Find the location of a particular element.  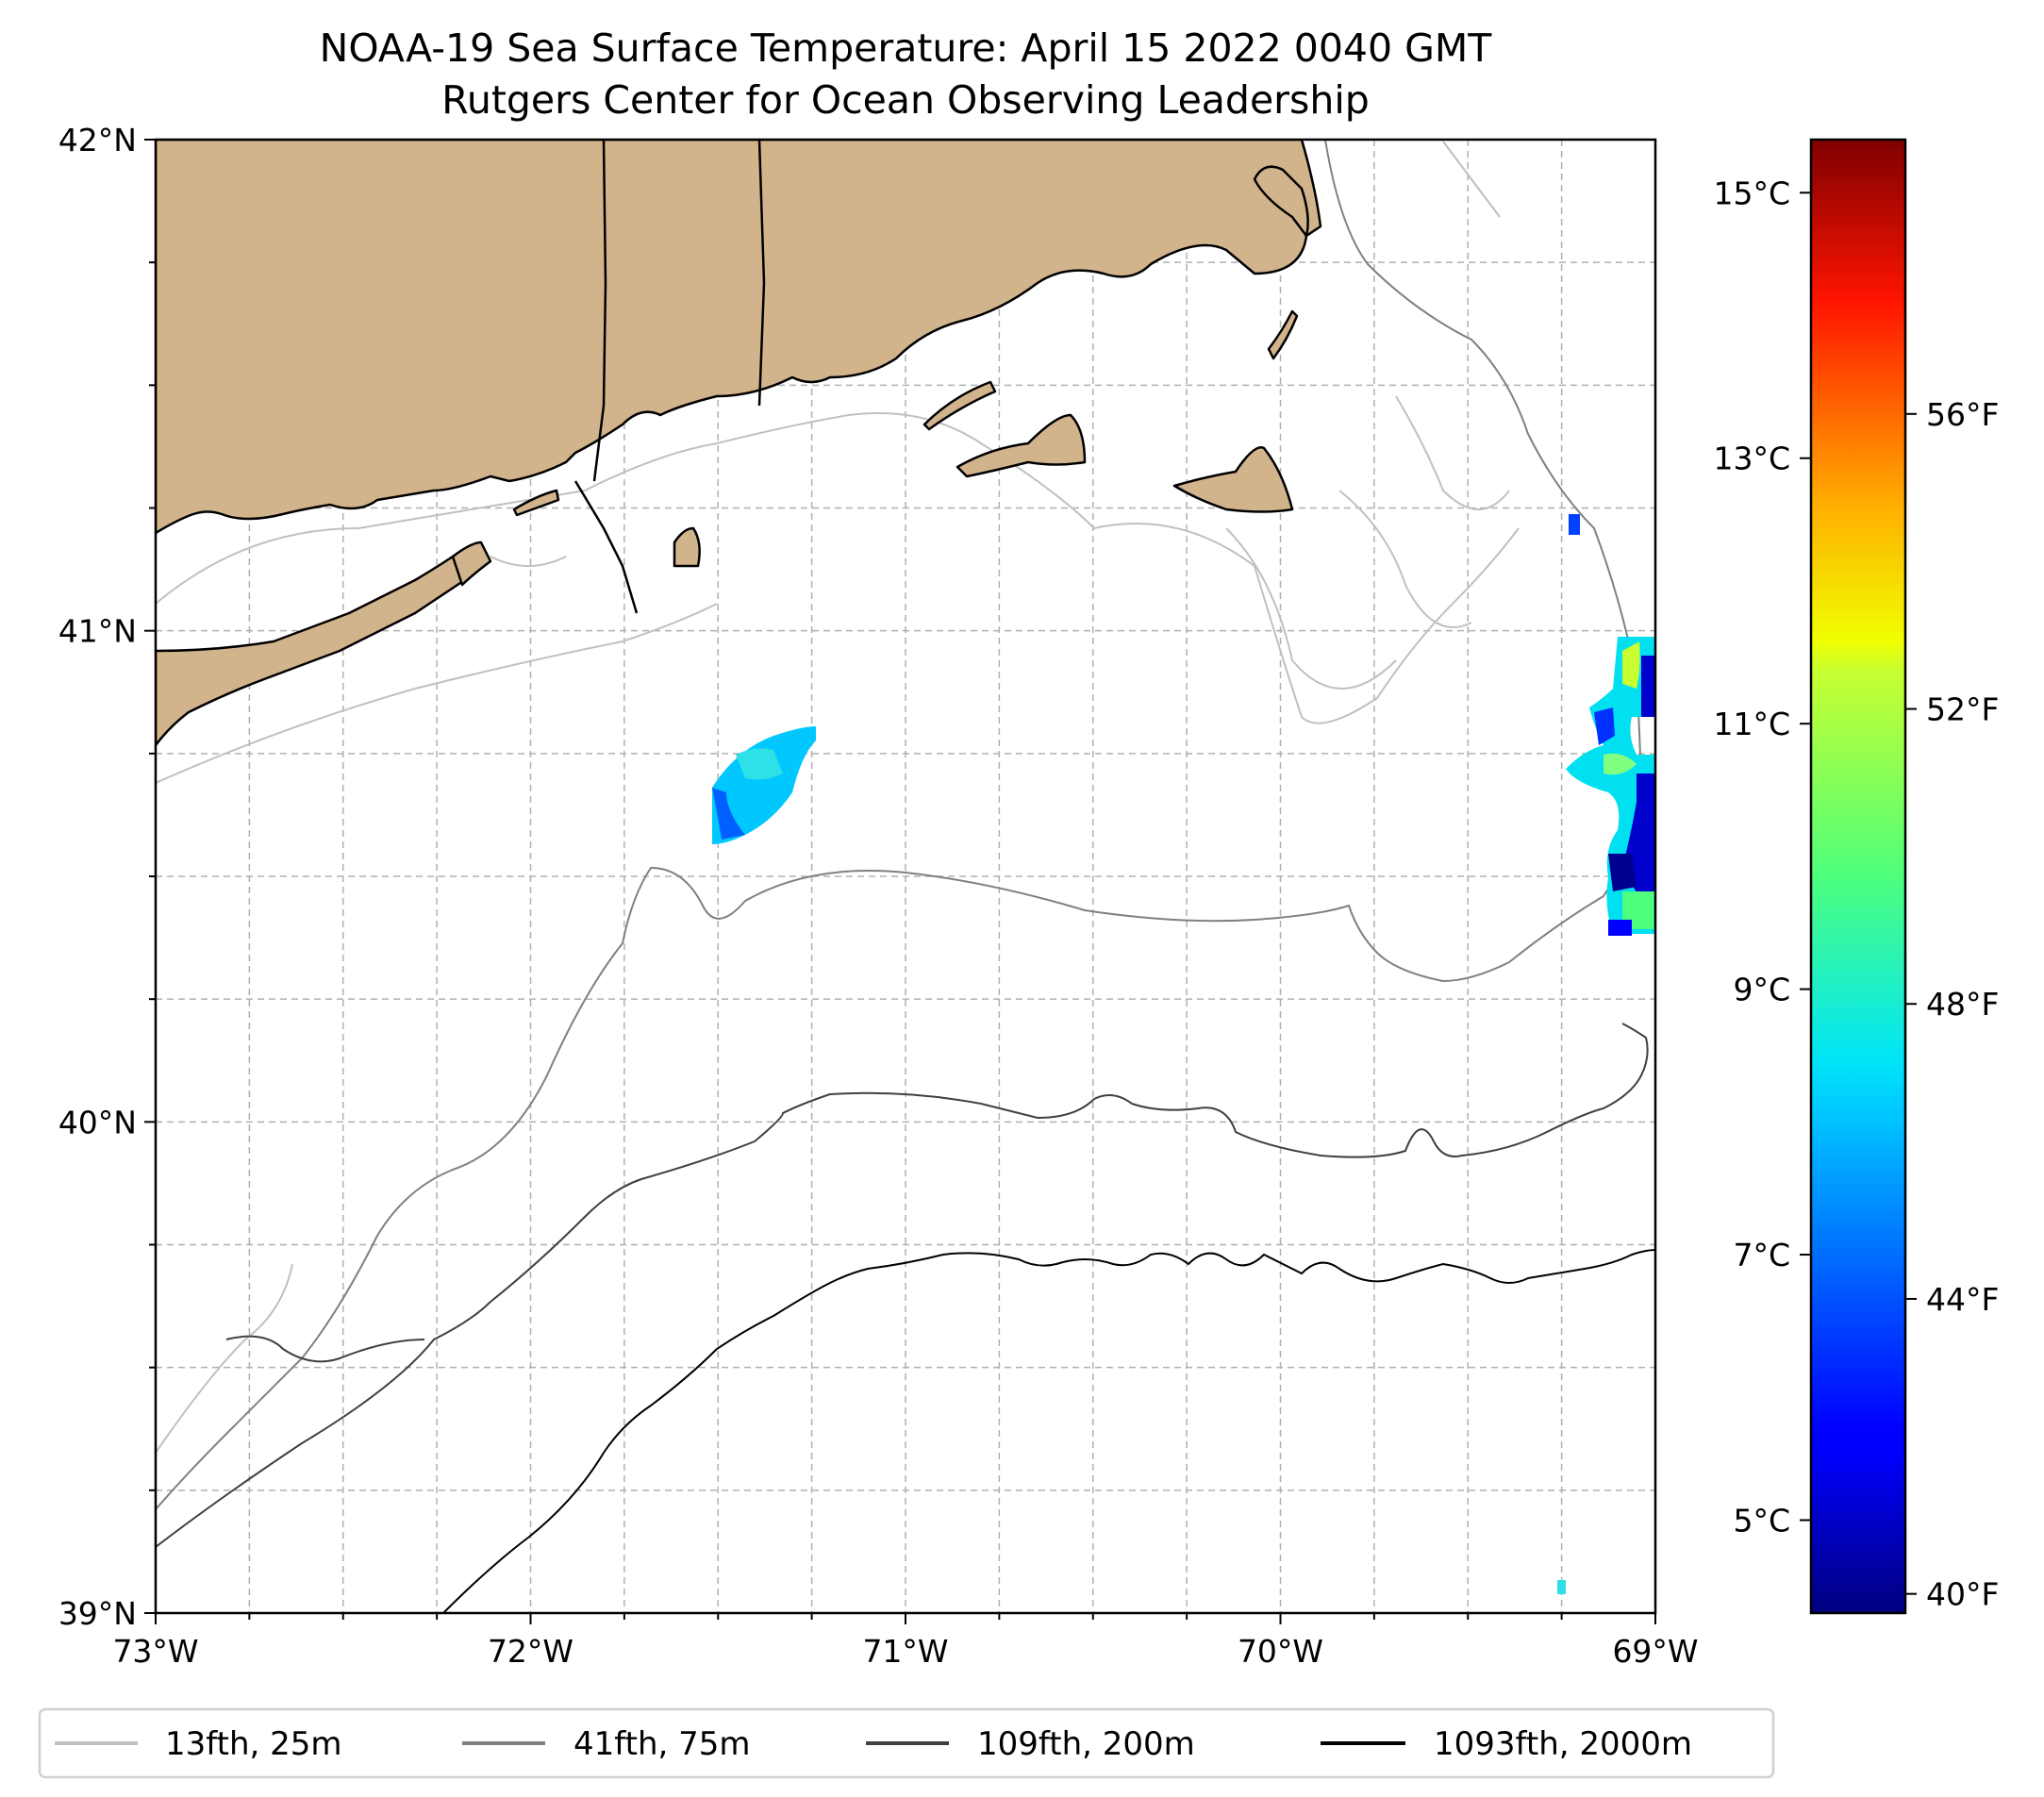

legend-label: 41fth, 75m is located at coordinates (662, 1744).